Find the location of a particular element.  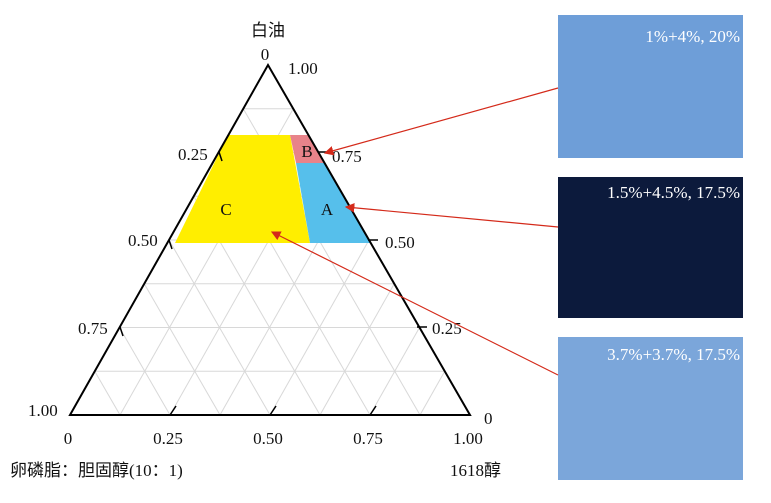

region-label: C is located at coordinates (225, 209).